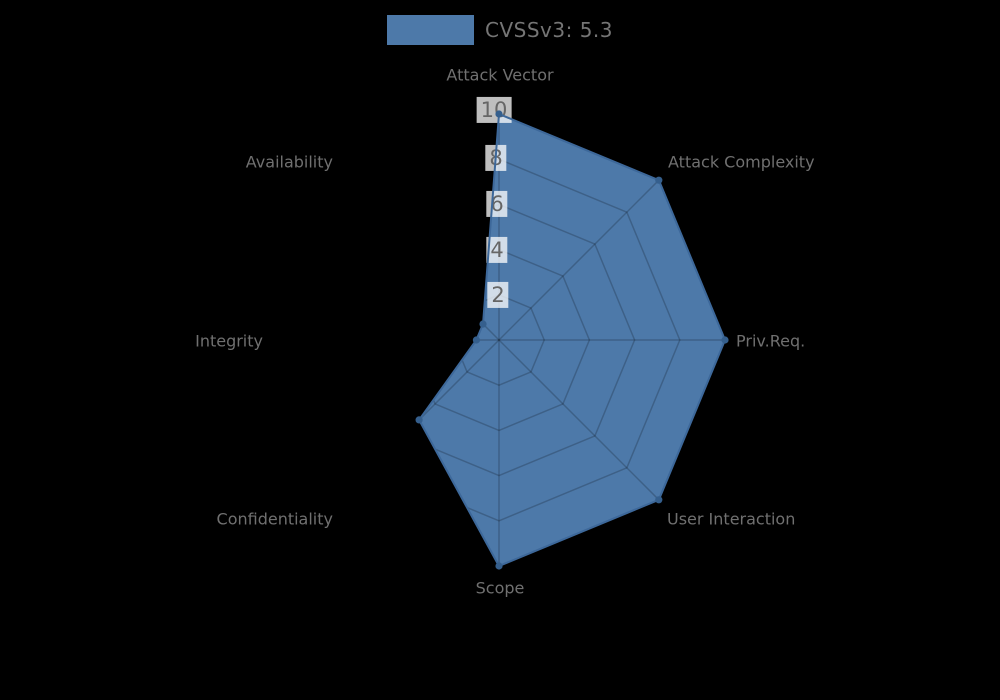 Image resolution: width=1000 pixels, height=700 pixels. Describe the element at coordinates (430, 30) in the screenshot. I see `legend-swatch` at that location.